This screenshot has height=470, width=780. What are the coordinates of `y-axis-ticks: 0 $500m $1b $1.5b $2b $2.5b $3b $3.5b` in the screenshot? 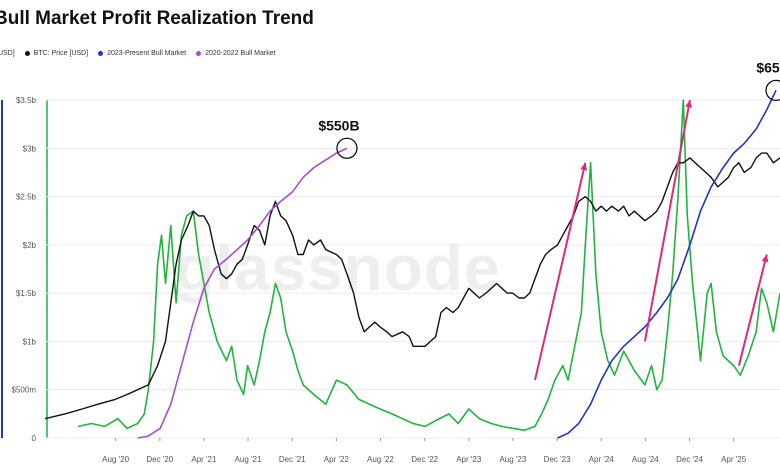 It's located at (24, 269).